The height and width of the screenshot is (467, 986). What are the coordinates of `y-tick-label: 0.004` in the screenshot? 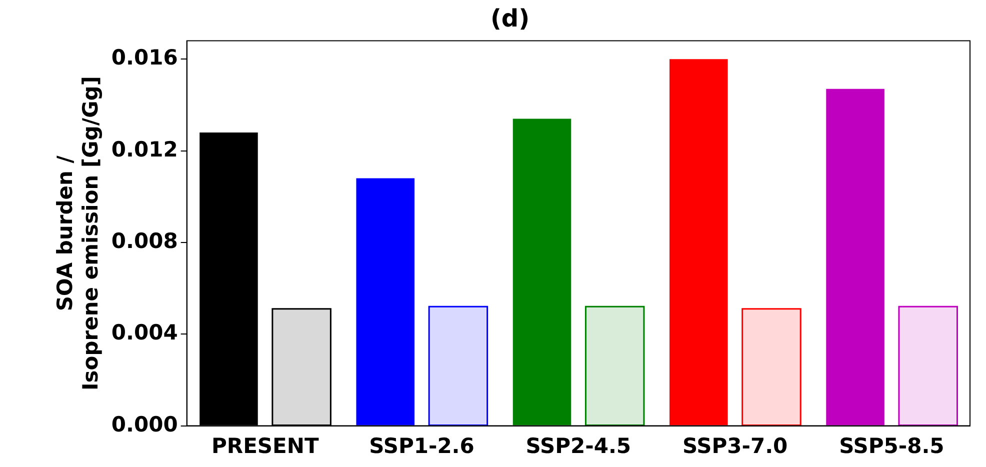 It's located at (144, 332).